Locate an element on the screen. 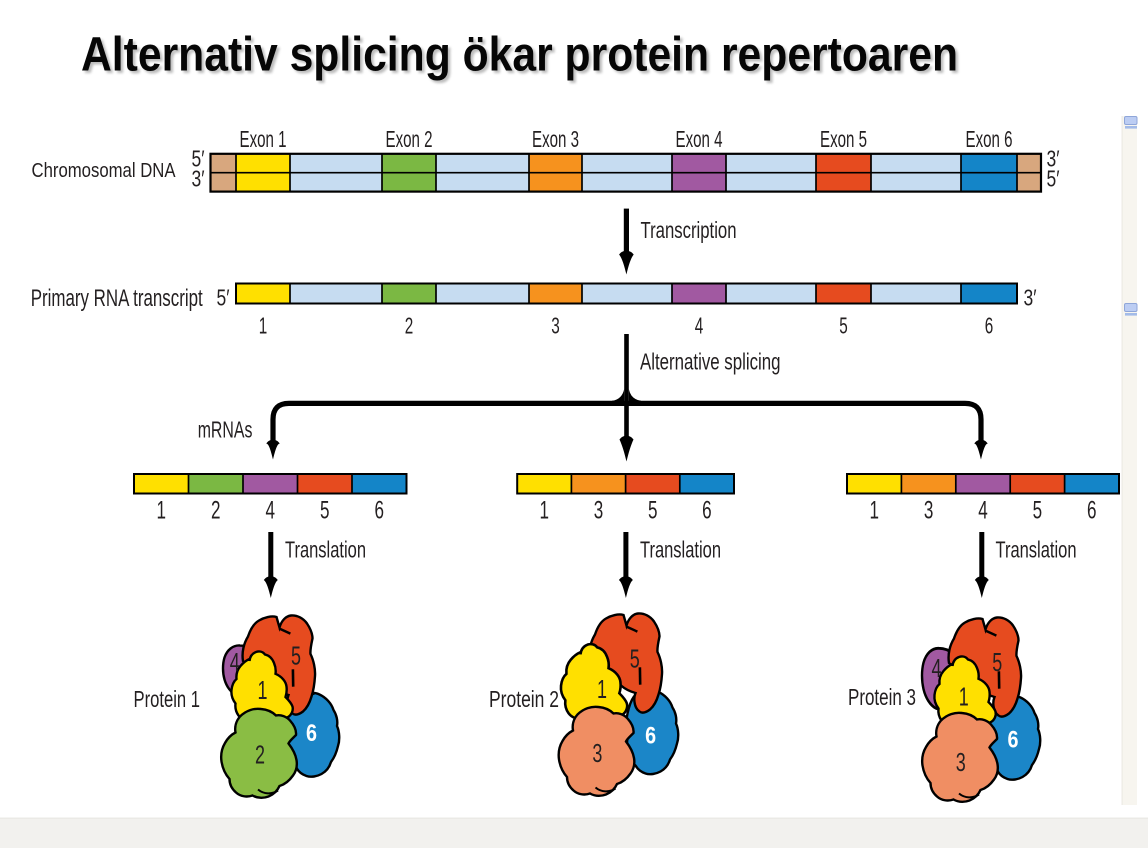 The width and height of the screenshot is (1148, 853). svg-text: Protein 1 is located at coordinates (167, 699).